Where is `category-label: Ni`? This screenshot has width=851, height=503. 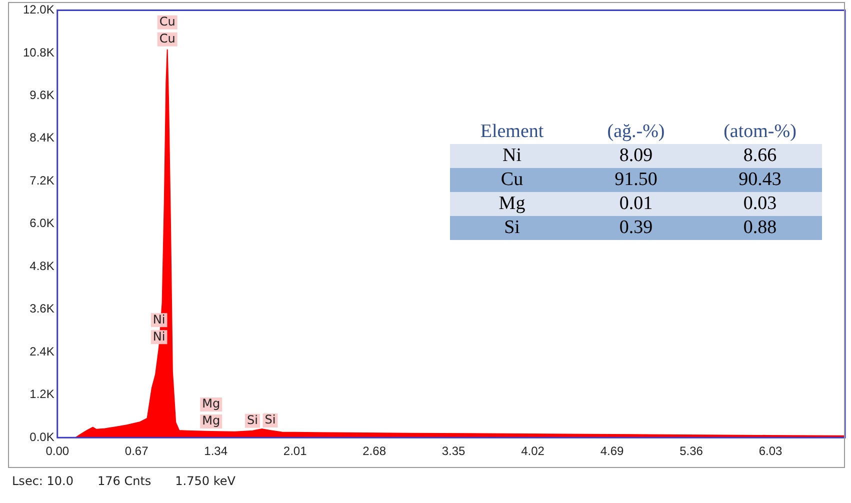 category-label: Ni is located at coordinates (512, 156).